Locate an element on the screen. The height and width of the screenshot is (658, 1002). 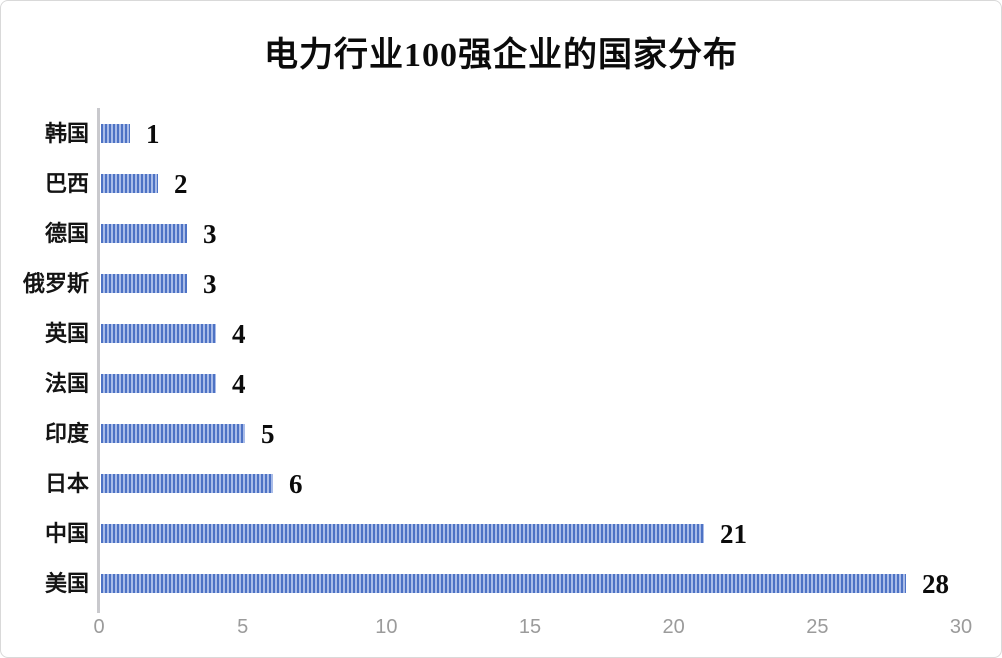
category-label: 中国 is located at coordinates (66, 533).